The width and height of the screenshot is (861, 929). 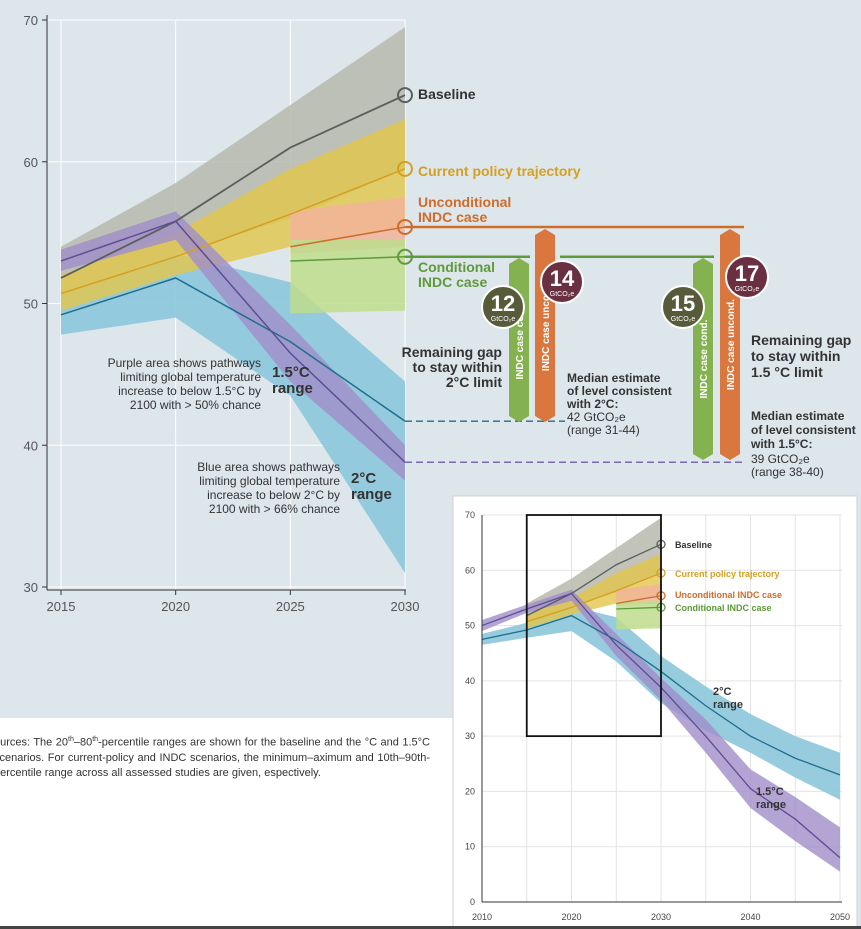 What do you see at coordinates (31, 162) in the screenshot?
I see `y-tick-label: 60` at bounding box center [31, 162].